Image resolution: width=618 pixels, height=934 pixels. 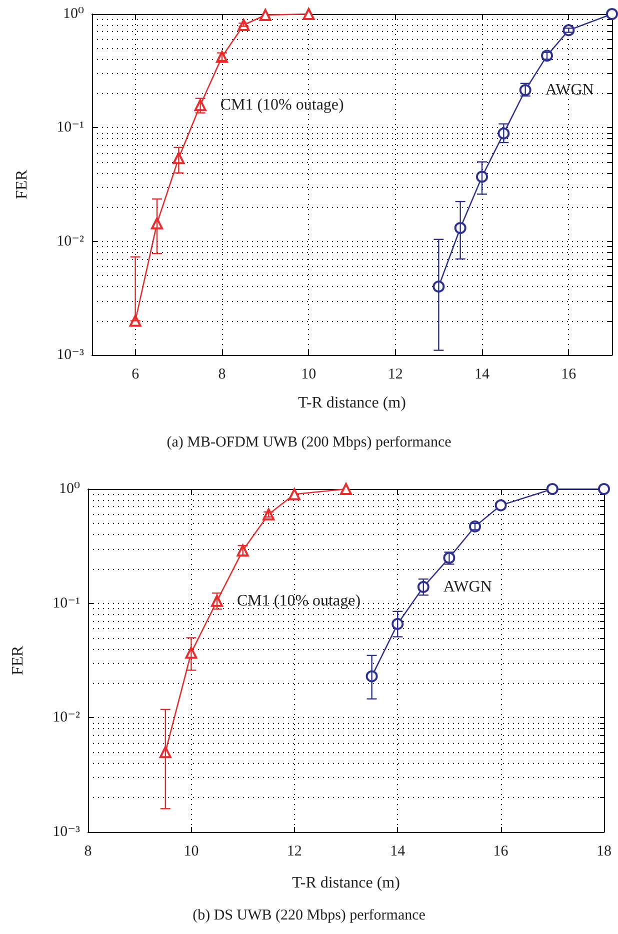 What do you see at coordinates (309, 916) in the screenshot?
I see `text: (b) DS UWB (220 Mbps) performance` at bounding box center [309, 916].